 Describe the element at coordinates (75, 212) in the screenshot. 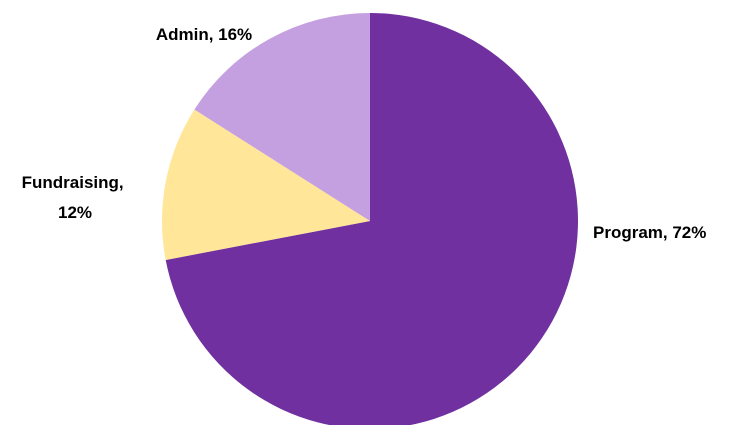

I see `label-fundraising-line2: 12%` at that location.